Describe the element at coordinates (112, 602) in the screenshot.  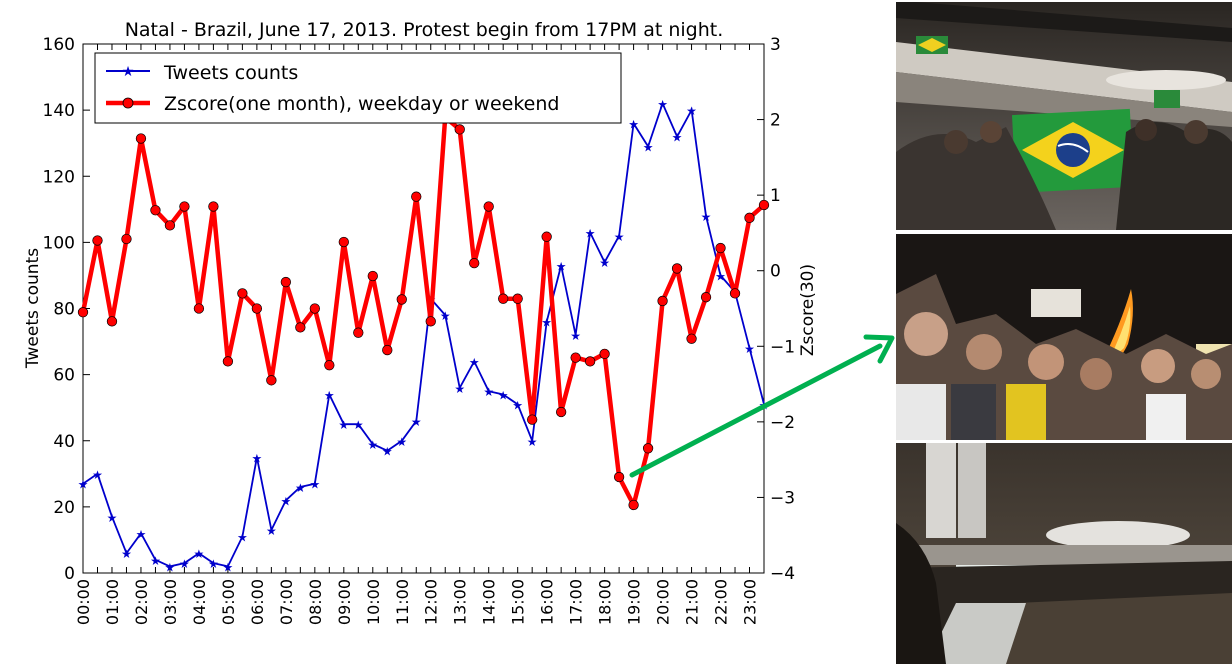
I see `x-tick-label: 01:00` at that location.